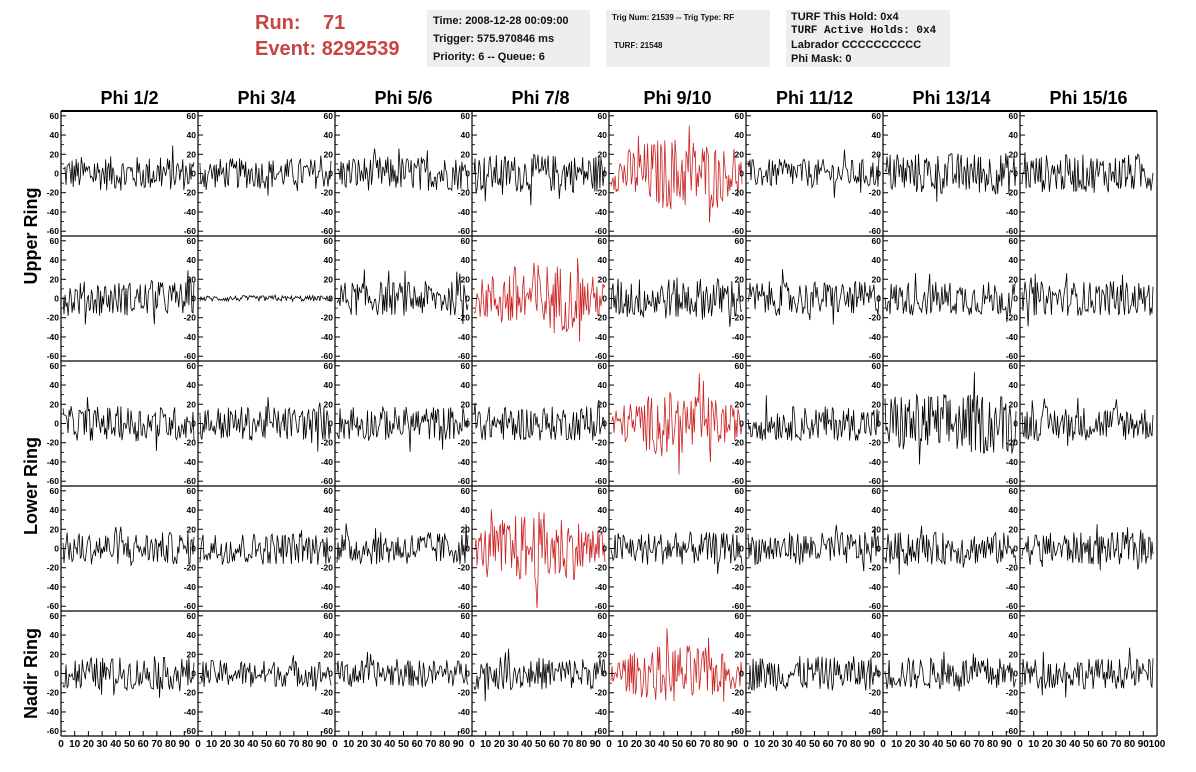 The height and width of the screenshot is (772, 1196). What do you see at coordinates (951, 98) in the screenshot?
I see `column-header: Phi 13/14` at bounding box center [951, 98].